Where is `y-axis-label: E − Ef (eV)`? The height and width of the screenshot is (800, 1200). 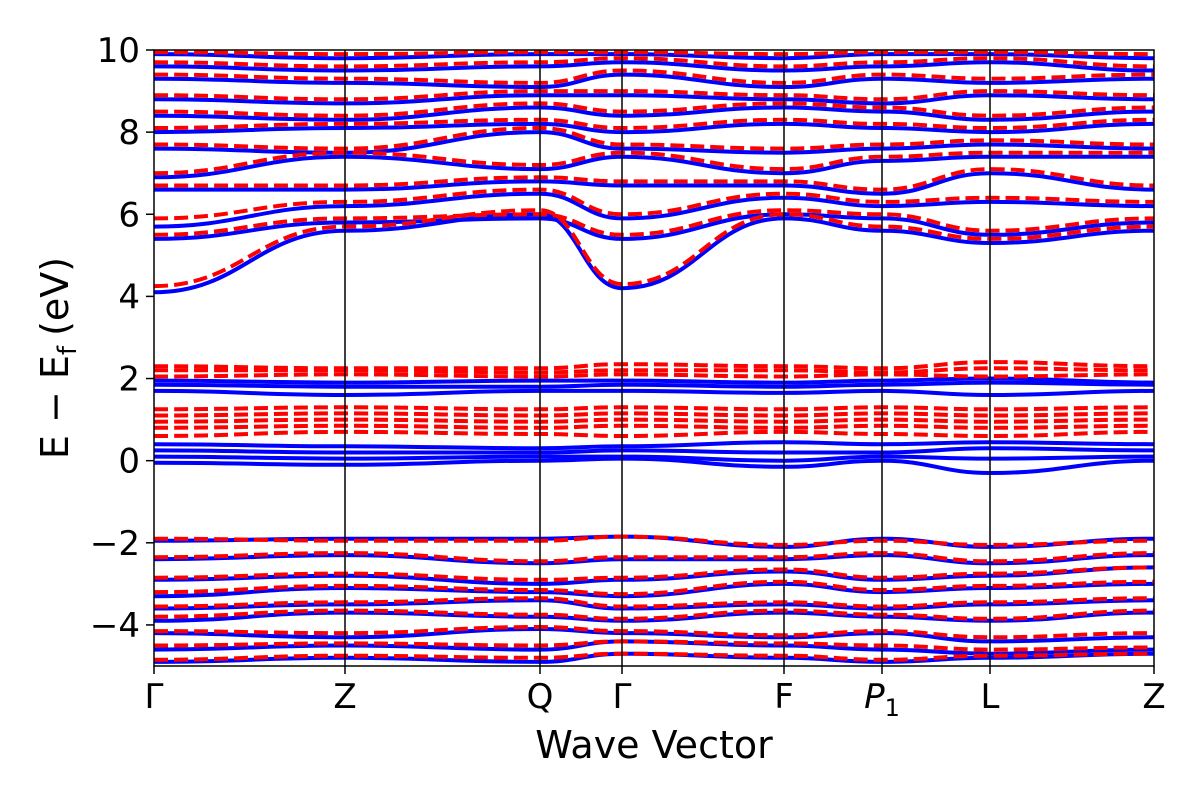
y-axis-label: E − Ef (eV) is located at coordinates (58, 358).